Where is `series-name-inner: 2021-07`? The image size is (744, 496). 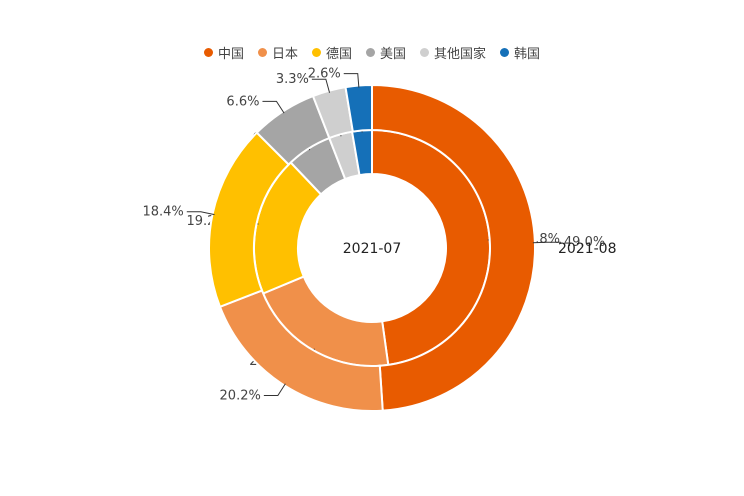
series-name-inner: 2021-07 is located at coordinates (372, 249).